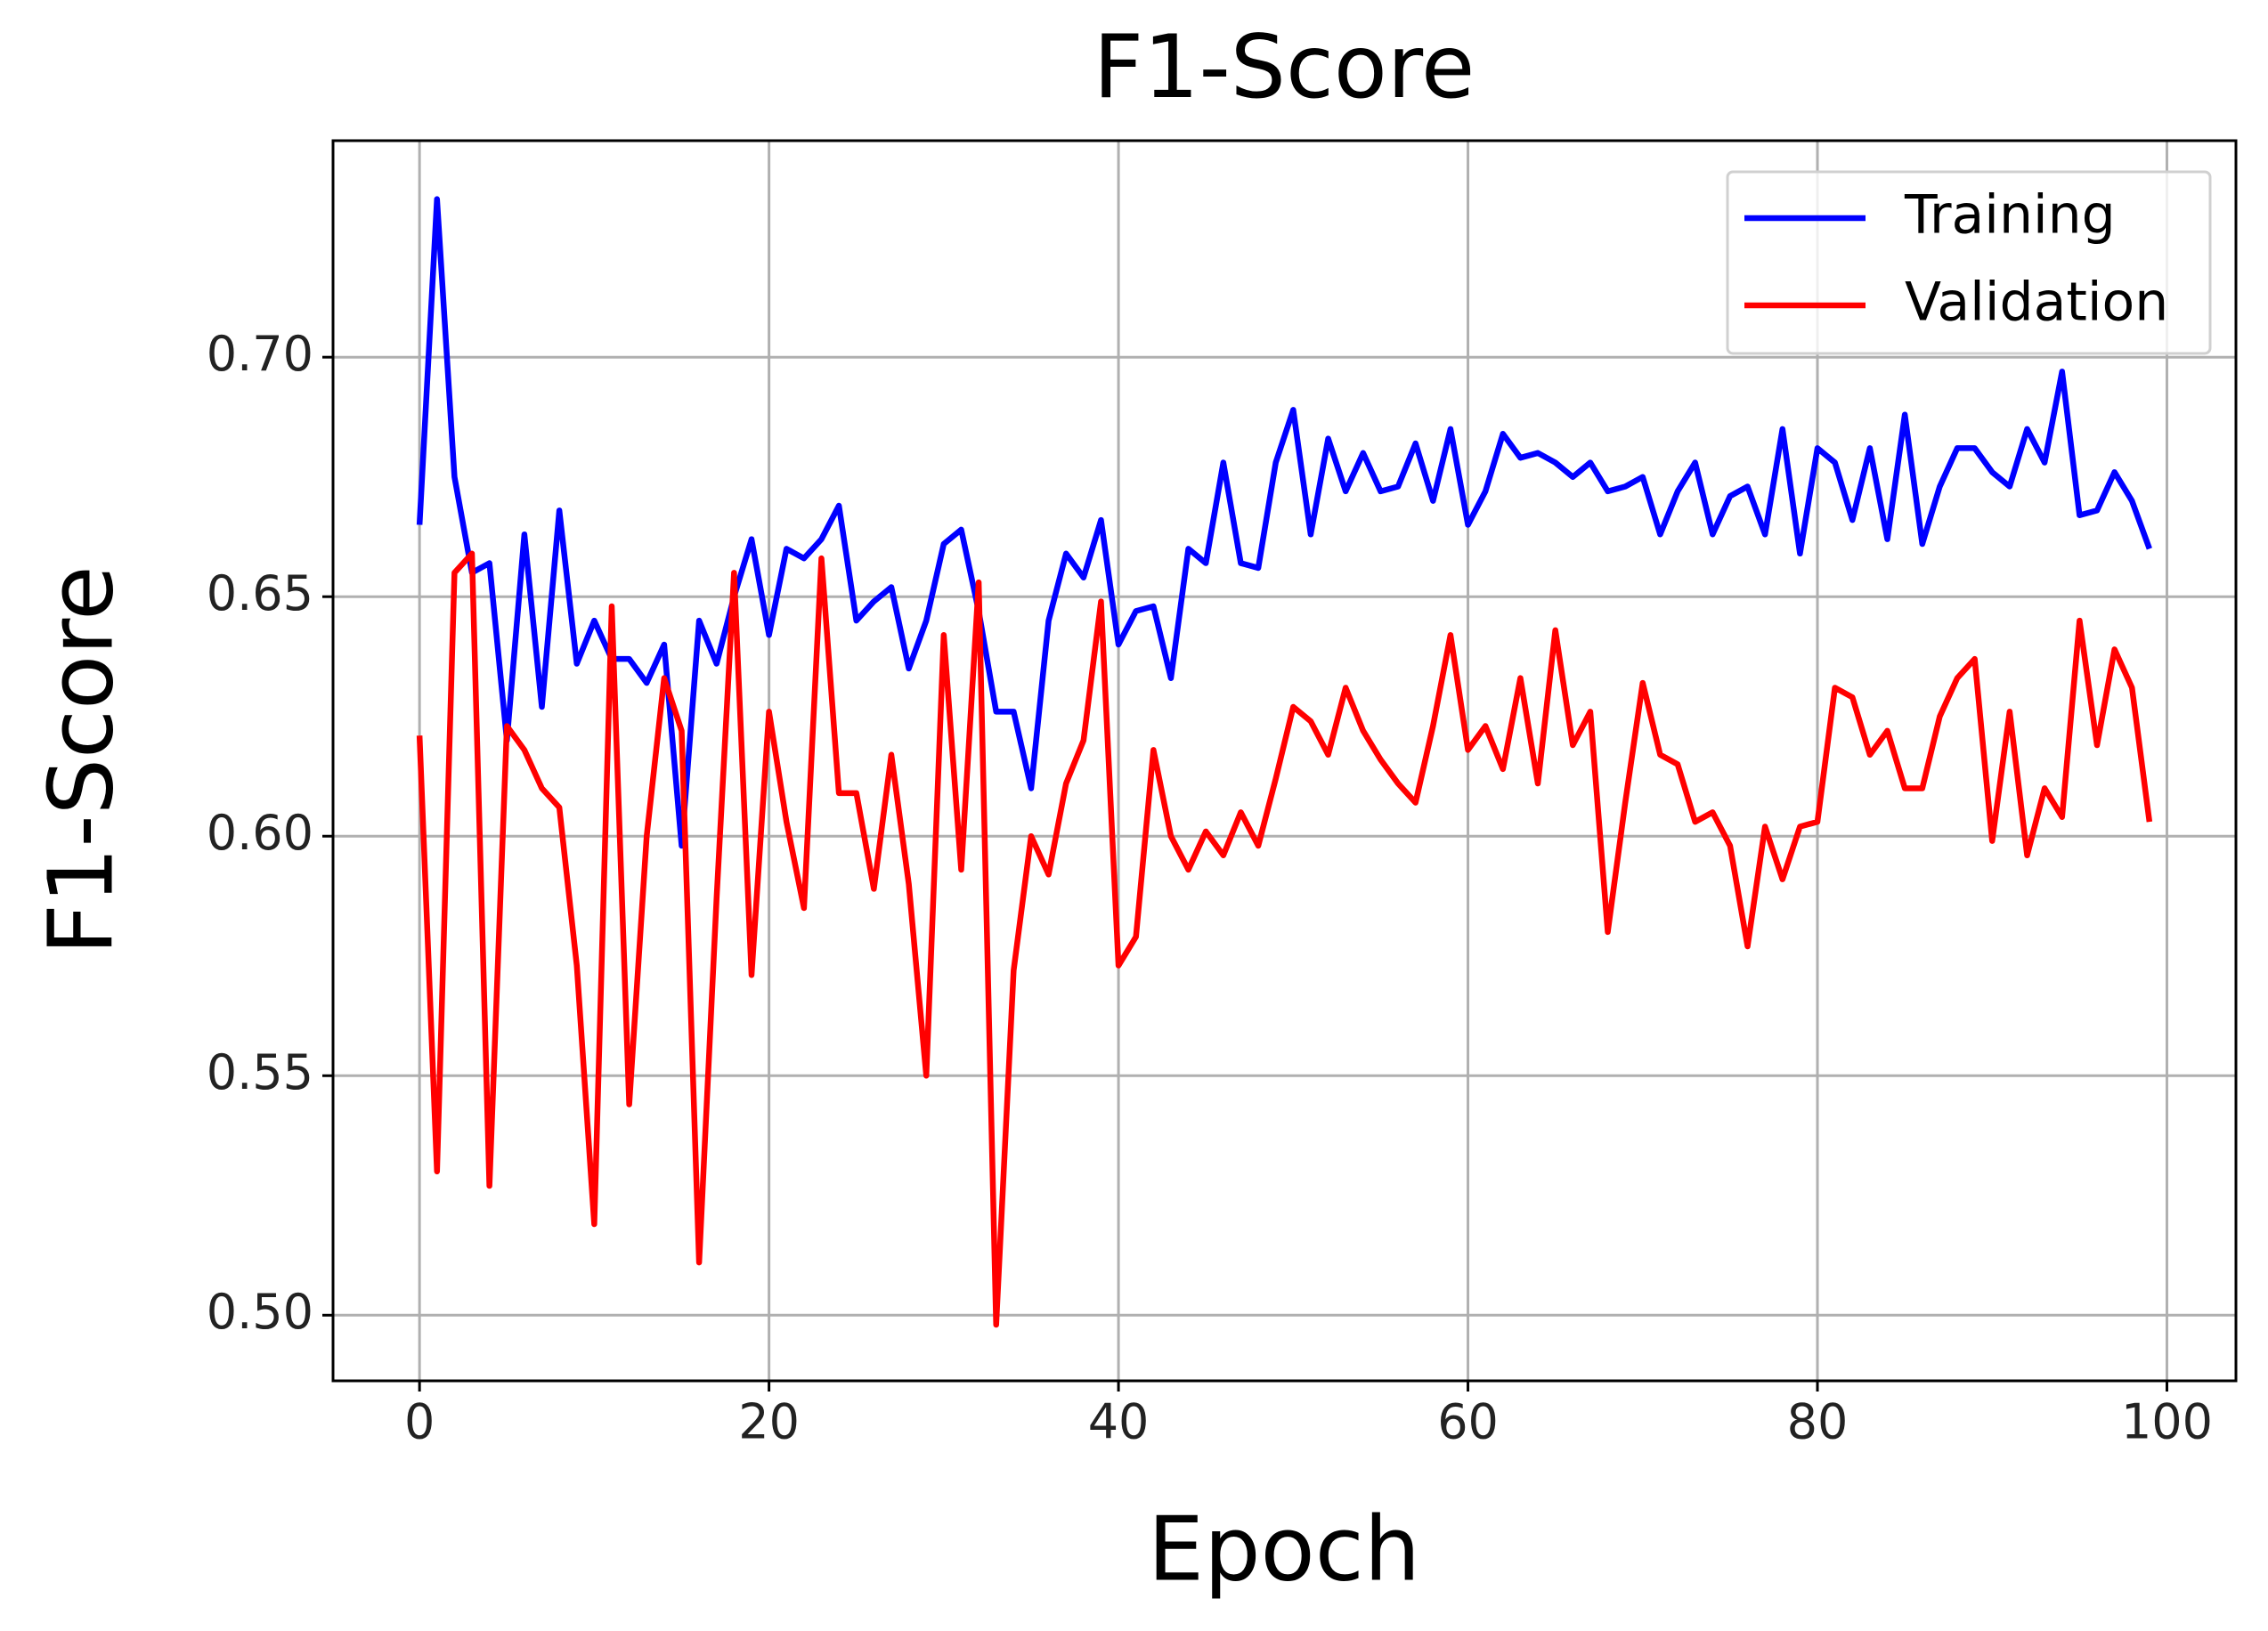 This screenshot has width=2268, height=1631. What do you see at coordinates (260, 1312) in the screenshot?
I see `y-tick-label: 0.50` at bounding box center [260, 1312].